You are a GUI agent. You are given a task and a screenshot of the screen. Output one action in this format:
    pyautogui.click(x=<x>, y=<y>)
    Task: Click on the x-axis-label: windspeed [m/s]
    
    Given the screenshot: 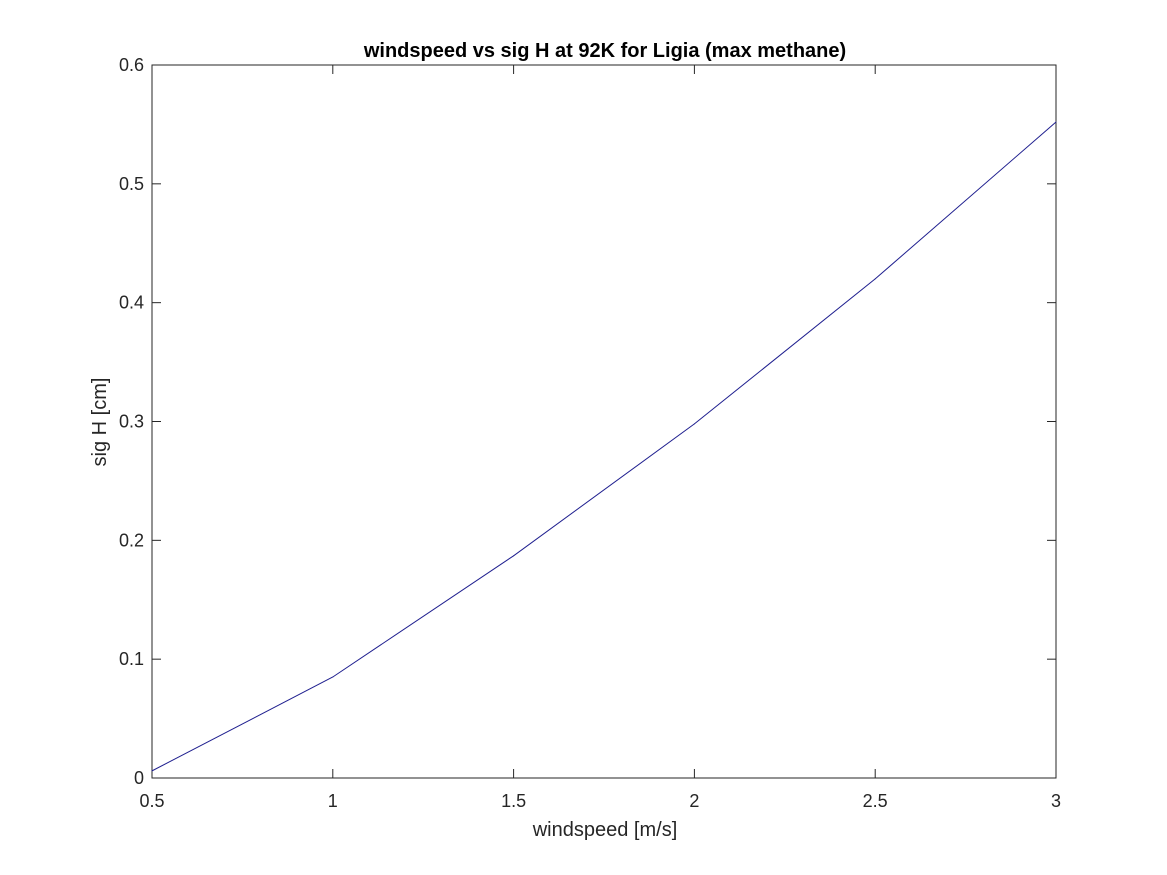 What is the action you would take?
    pyautogui.click(x=605, y=830)
    